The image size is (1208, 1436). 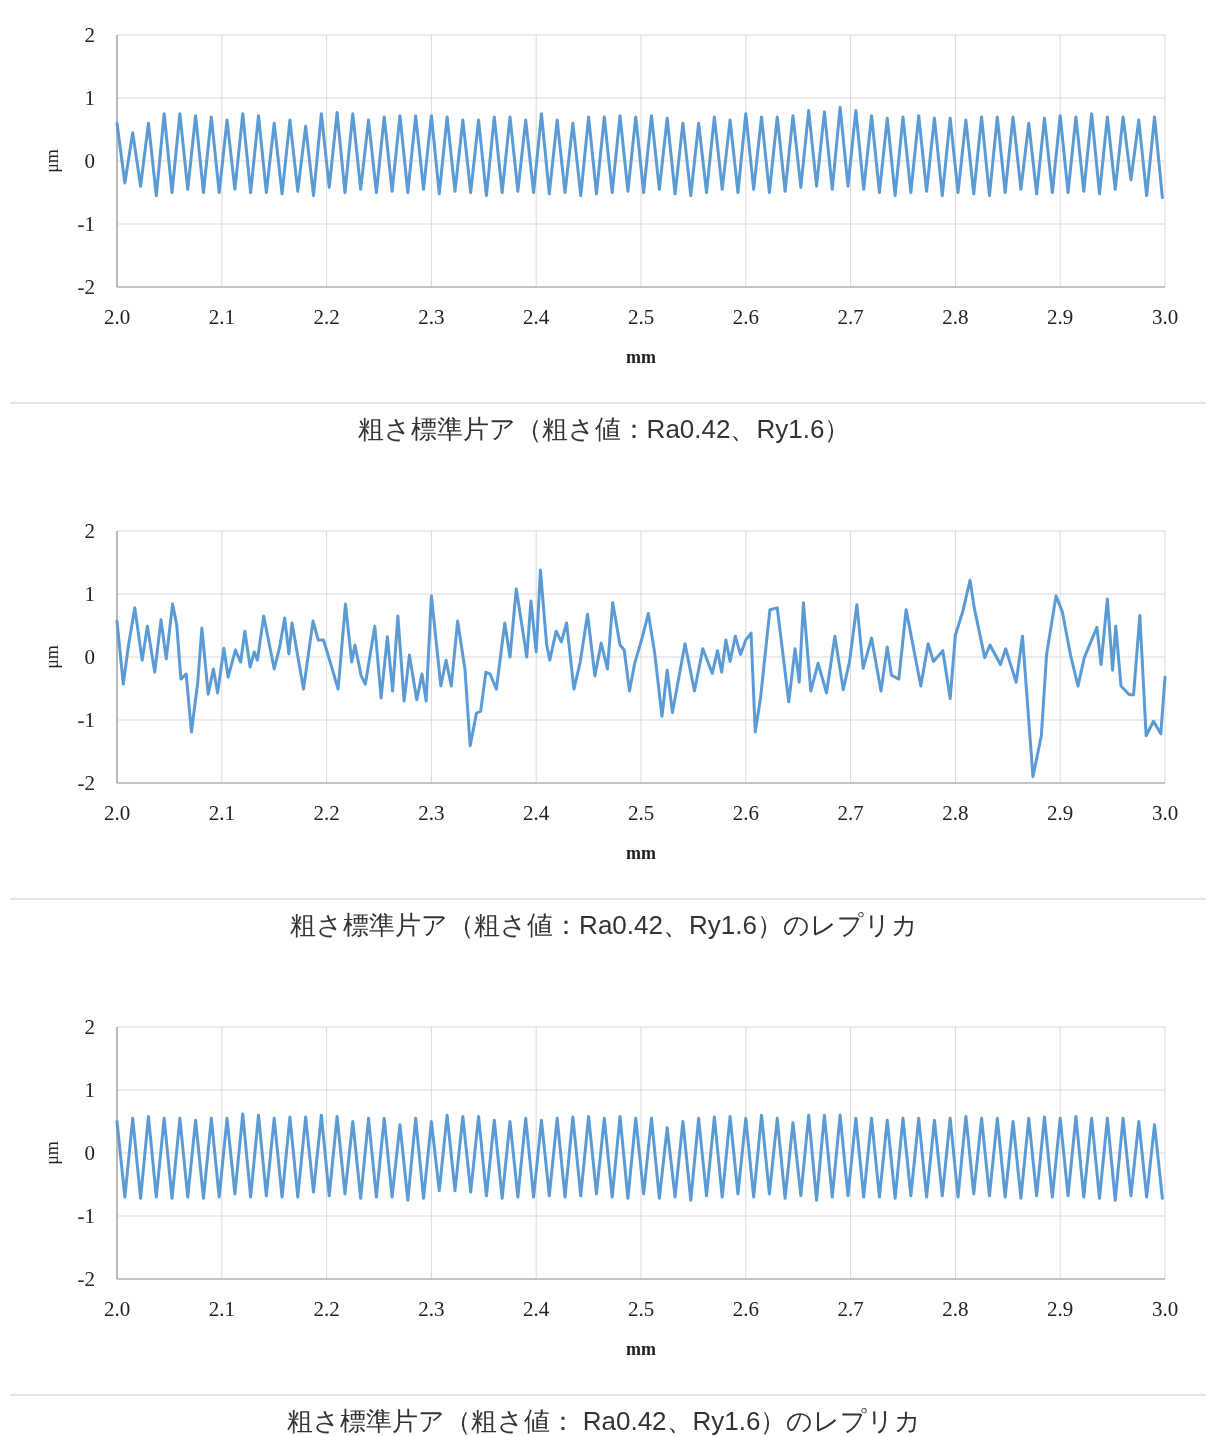 I want to click on text: 粗さ標準片ア（粗さ値： Ra0.42、Ry1.6）のレプリカ, so click(x=604, y=1421).